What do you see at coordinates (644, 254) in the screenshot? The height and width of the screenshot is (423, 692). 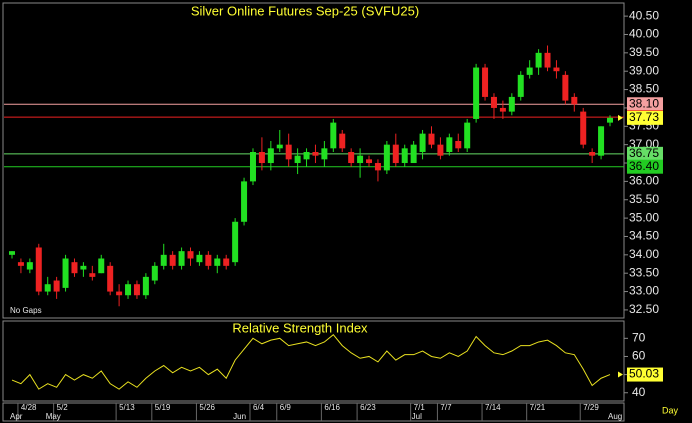 I see `y-tick-label: 34.00` at bounding box center [644, 254].